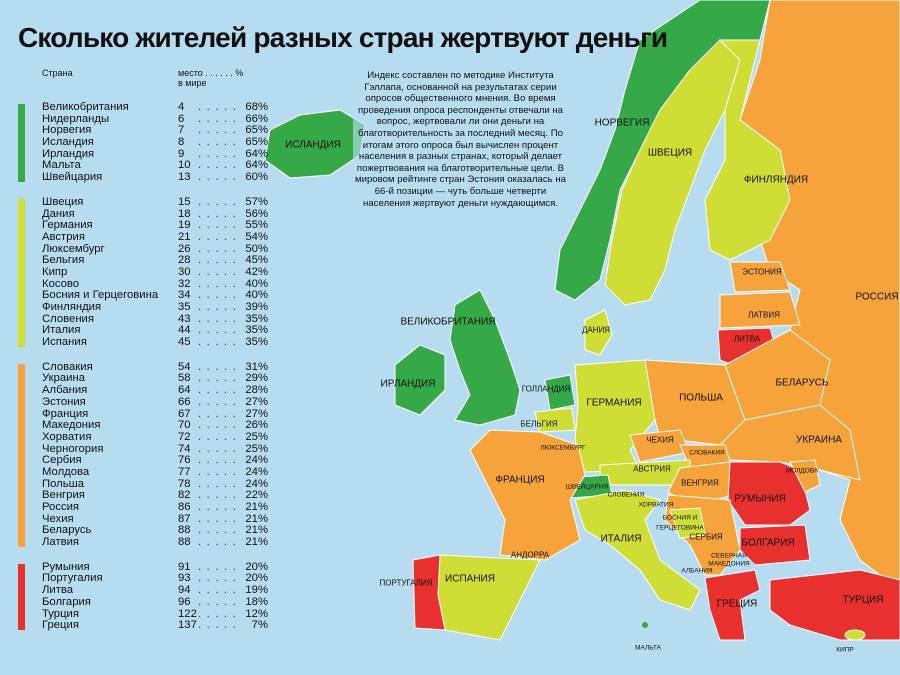 This screenshot has height=675, width=900. I want to click on world-rank: 32, so click(184, 283).